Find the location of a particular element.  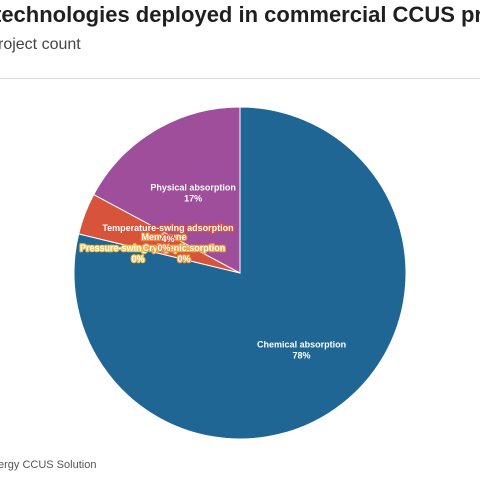

slice-label-cryogenic-sorption: Cryogenic sorption is located at coordinates (184, 248).